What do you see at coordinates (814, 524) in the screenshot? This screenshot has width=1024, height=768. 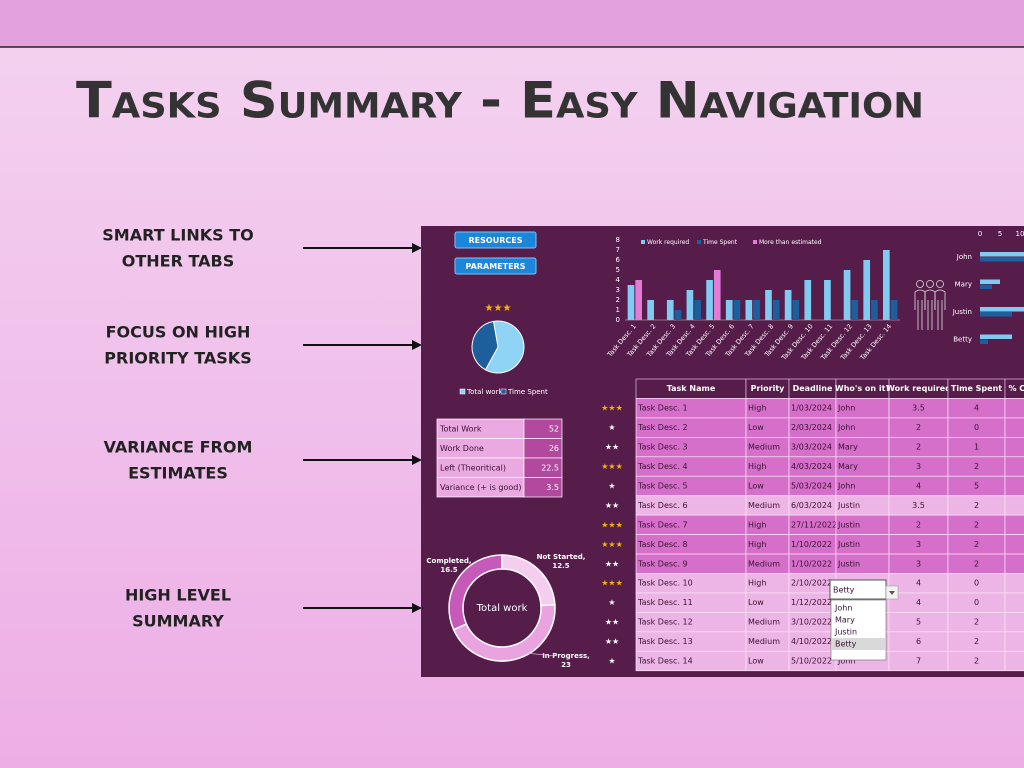 I see `table-text: 27/11/2022` at bounding box center [814, 524].